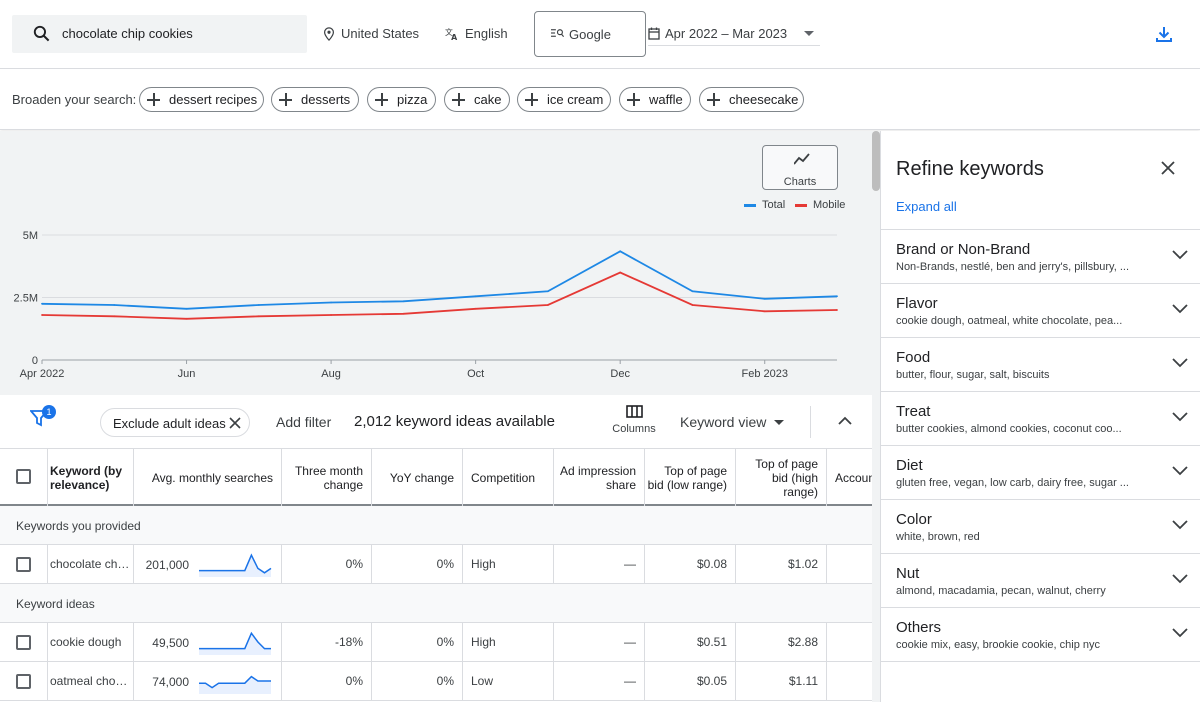  I want to click on legend-swatch-mobile, so click(801, 205).